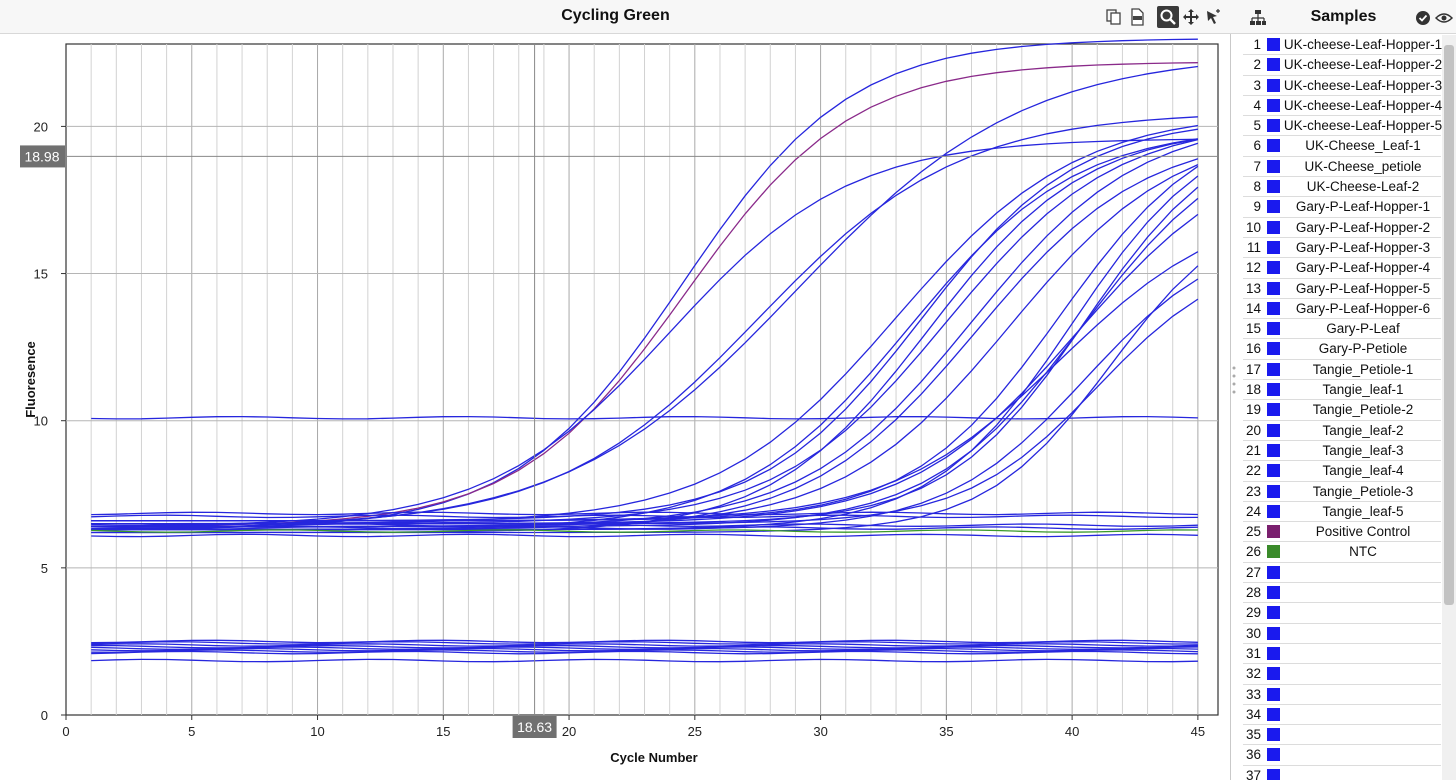  Describe the element at coordinates (1342, 735) in the screenshot. I see `sample-row: 35` at that location.